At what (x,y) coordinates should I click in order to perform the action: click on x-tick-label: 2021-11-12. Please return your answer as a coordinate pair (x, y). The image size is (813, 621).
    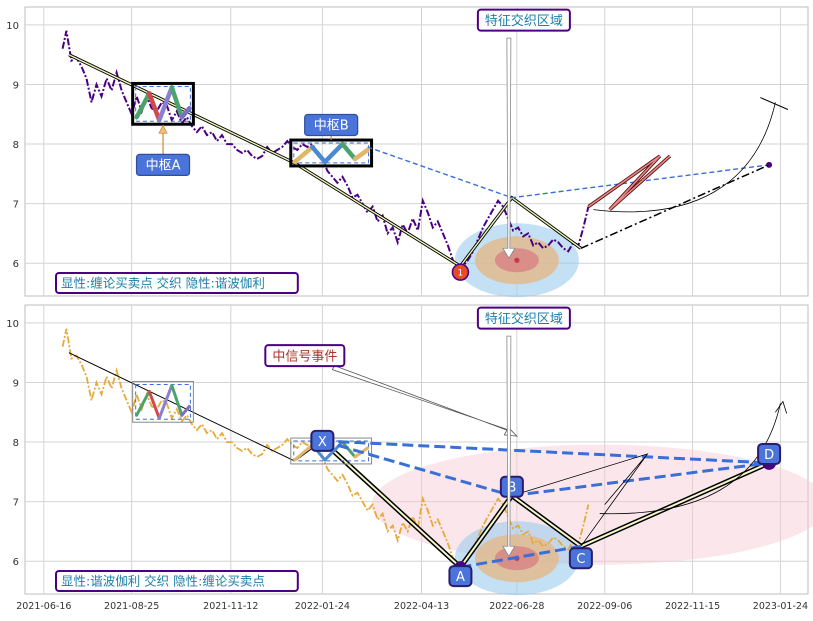
    Looking at the image, I should click on (230, 606).